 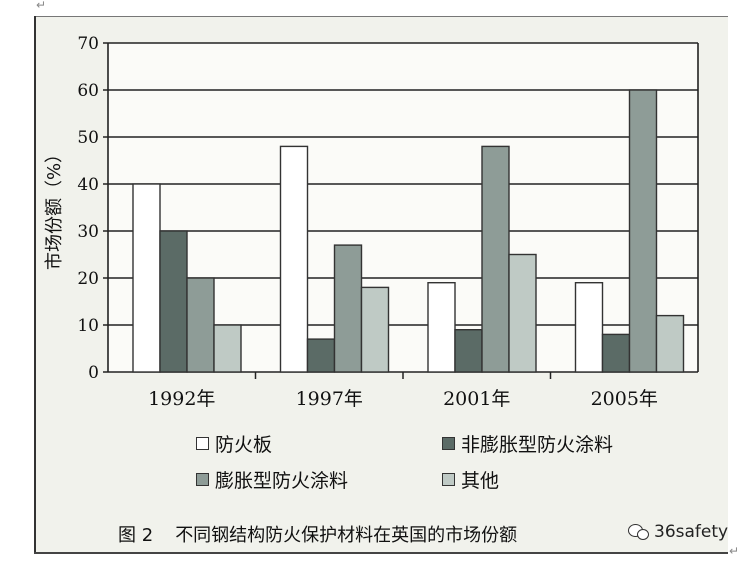 I want to click on y-tick-label: 70, so click(x=88, y=44).